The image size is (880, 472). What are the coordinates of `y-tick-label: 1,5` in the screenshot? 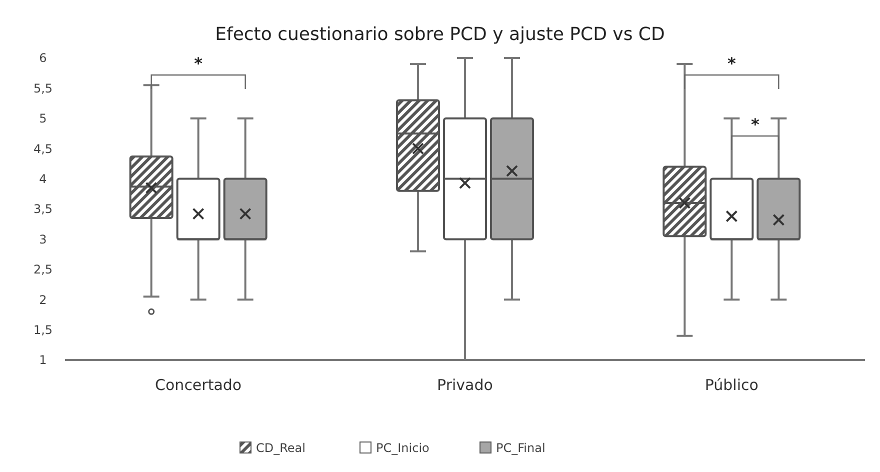 It's located at (43, 330).